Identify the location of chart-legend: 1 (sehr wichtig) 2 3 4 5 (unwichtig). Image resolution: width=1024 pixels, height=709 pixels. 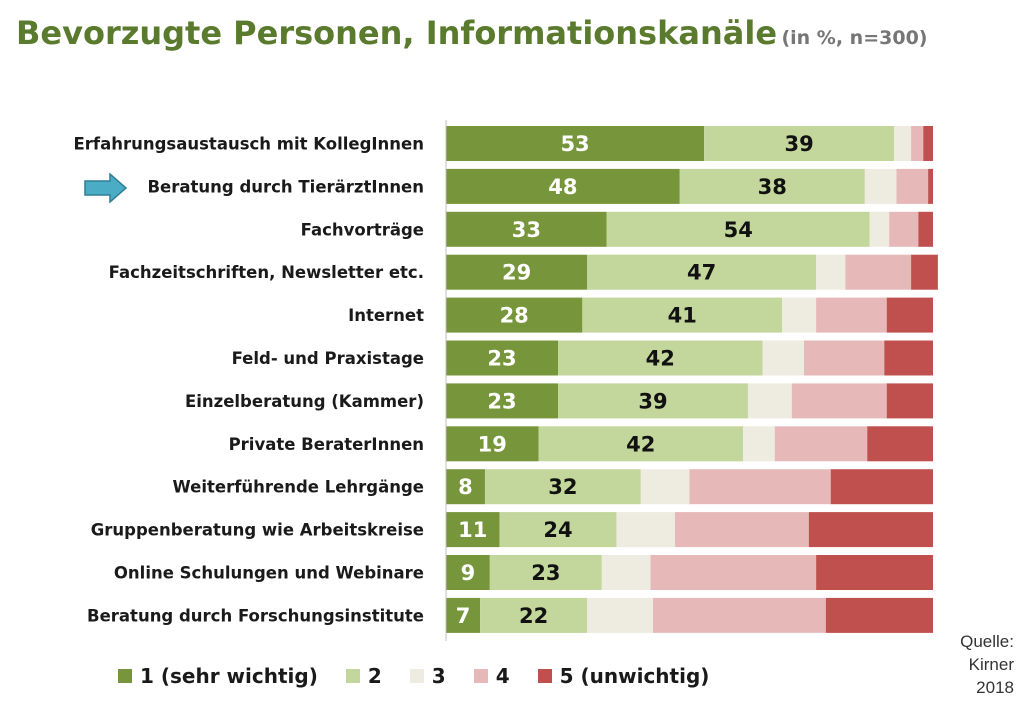
(427, 676).